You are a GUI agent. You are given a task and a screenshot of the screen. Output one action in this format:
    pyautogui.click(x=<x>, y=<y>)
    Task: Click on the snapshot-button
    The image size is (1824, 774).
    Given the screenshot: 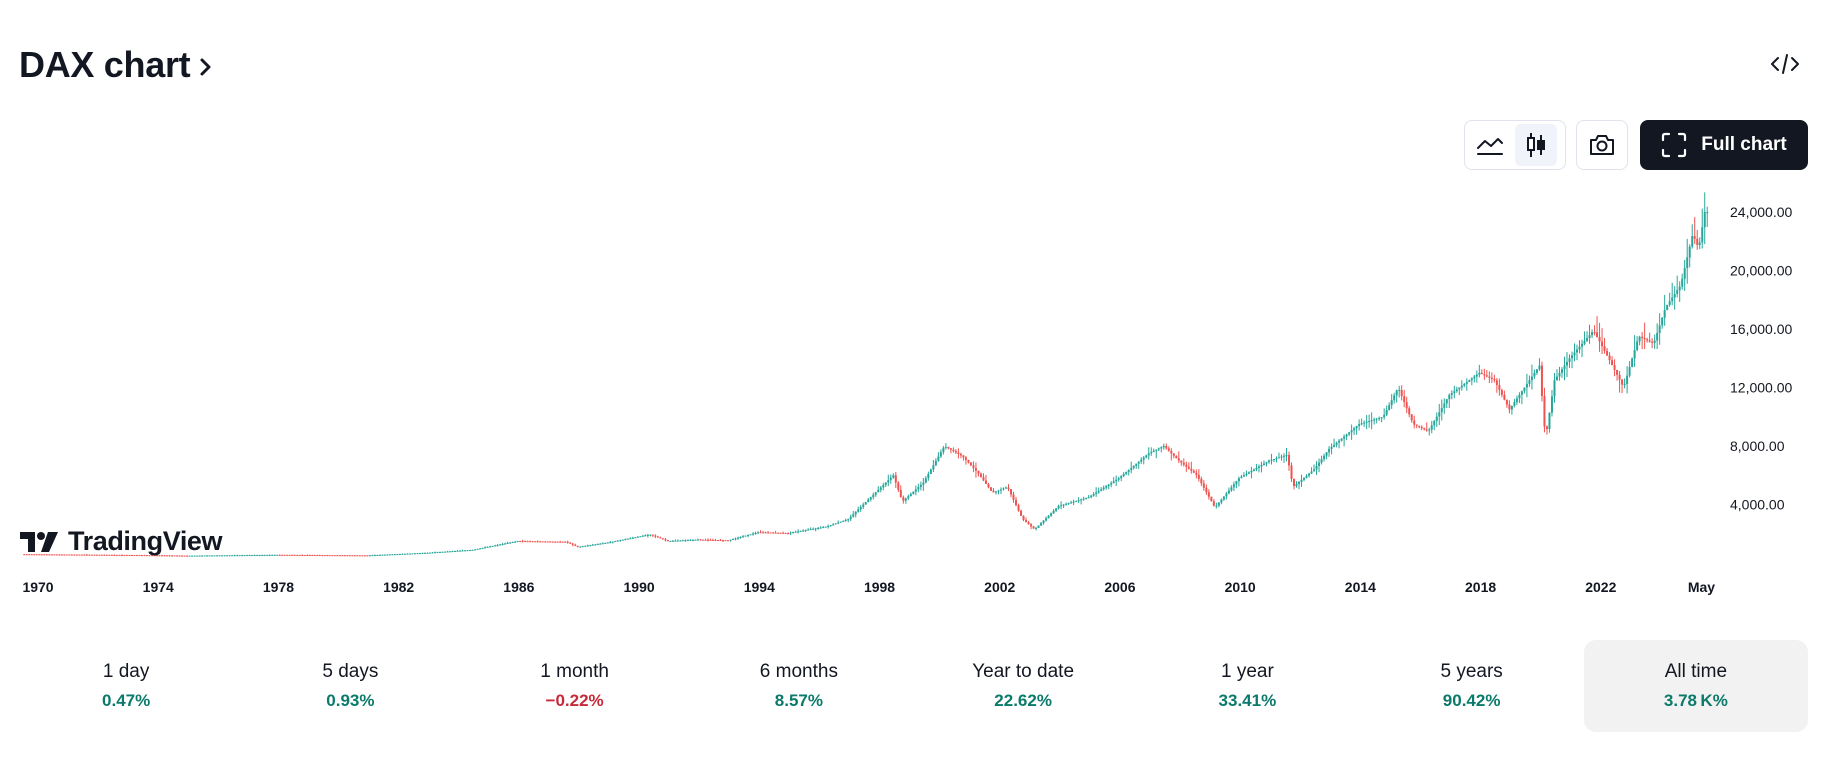 What is the action you would take?
    pyautogui.click(x=1602, y=145)
    